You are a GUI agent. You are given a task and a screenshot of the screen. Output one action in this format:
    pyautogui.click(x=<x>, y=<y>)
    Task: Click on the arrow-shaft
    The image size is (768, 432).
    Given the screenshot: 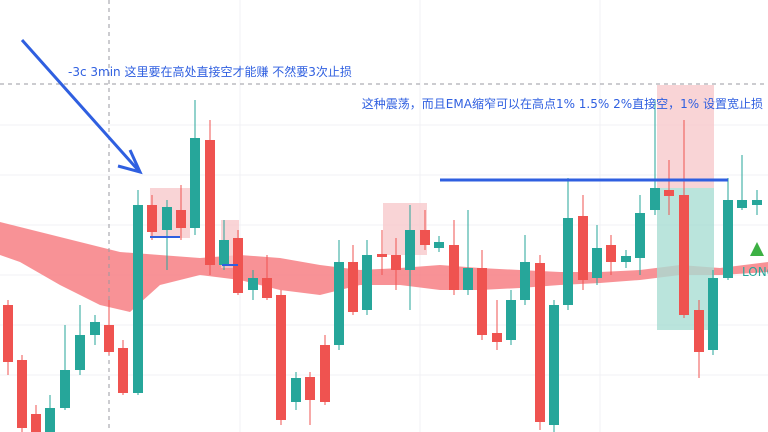 What is the action you would take?
    pyautogui.click(x=80, y=105)
    